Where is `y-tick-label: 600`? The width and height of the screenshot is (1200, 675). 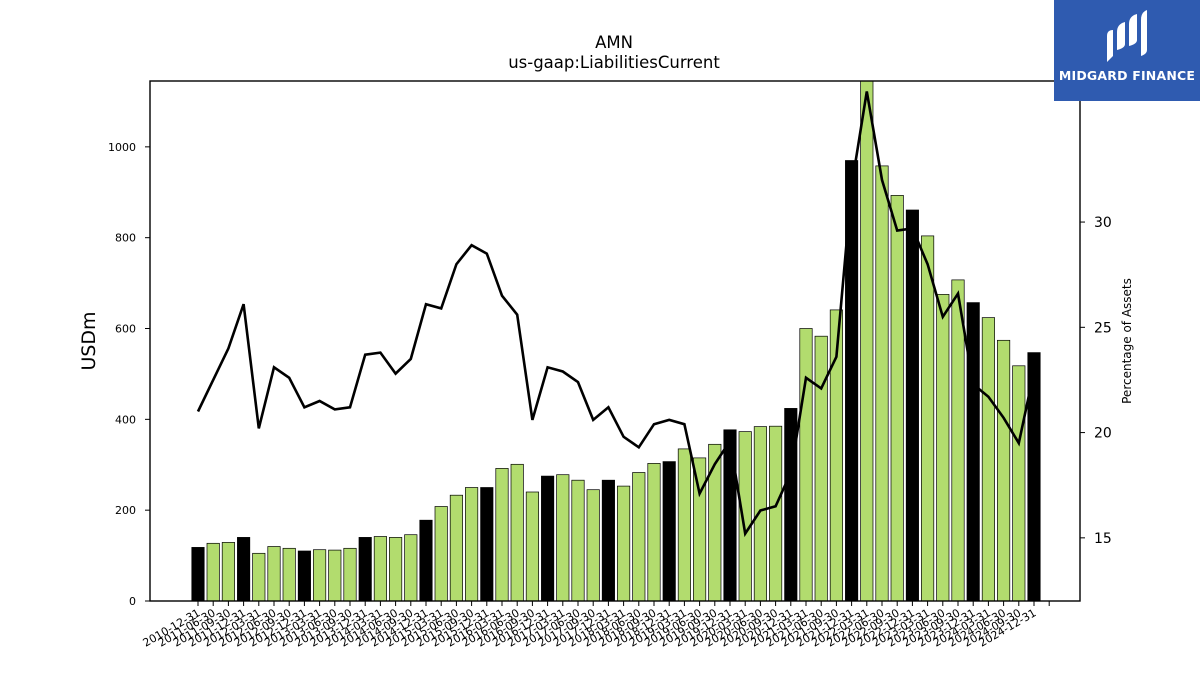 y-tick-label: 600 is located at coordinates (125, 329).